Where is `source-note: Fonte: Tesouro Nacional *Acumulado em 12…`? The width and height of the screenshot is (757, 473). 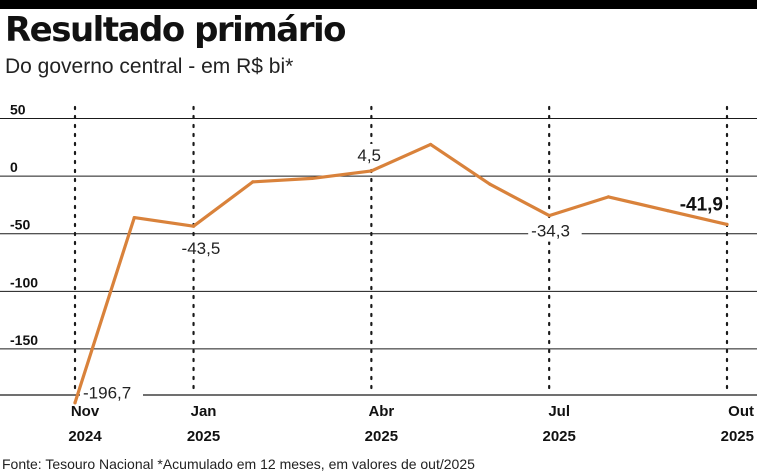 source-note: Fonte: Tesouro Nacional *Acumulado em 12… is located at coordinates (238, 464).